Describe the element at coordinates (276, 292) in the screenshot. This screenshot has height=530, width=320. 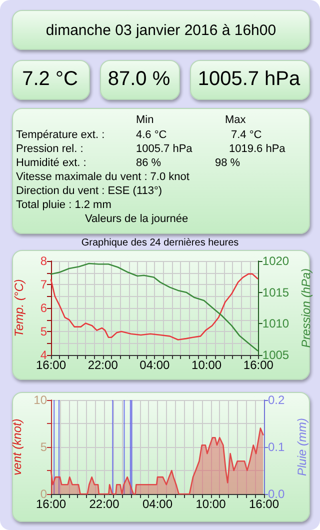
I see `y2-tick-label: 1015` at that location.